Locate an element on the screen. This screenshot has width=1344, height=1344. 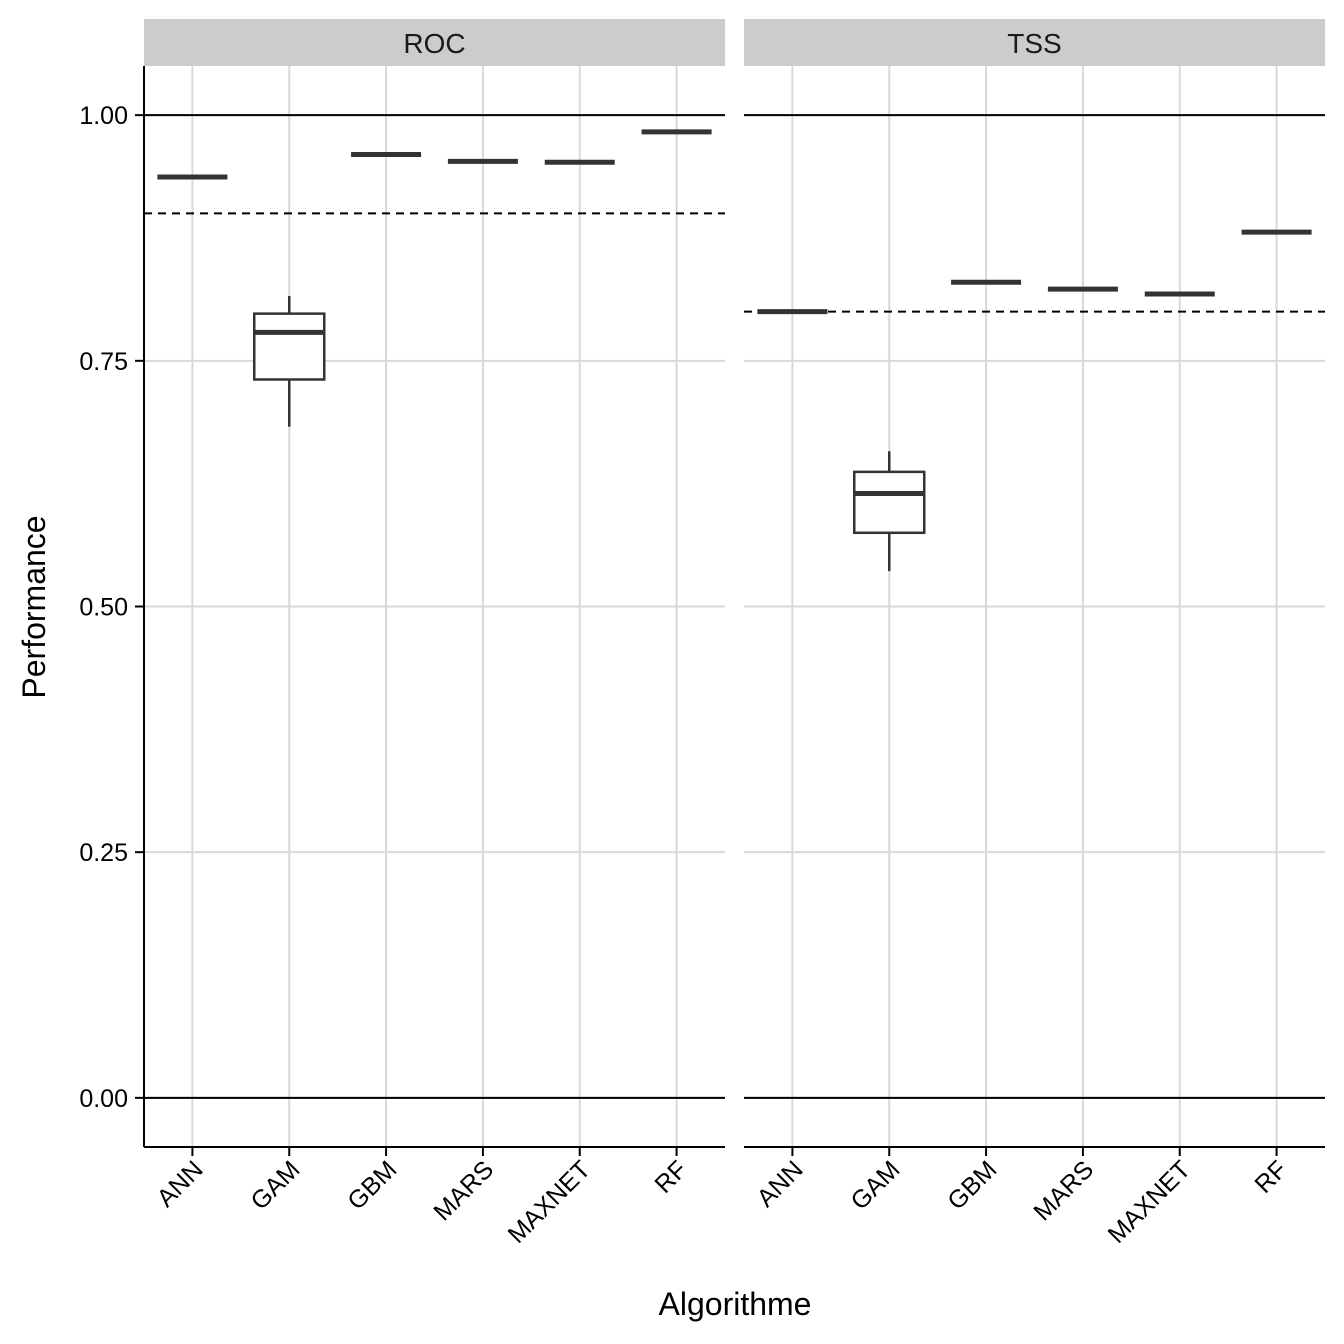
y-axis: 0.00 0.25 0.50 0.75 1.00 is located at coordinates (112, 606).